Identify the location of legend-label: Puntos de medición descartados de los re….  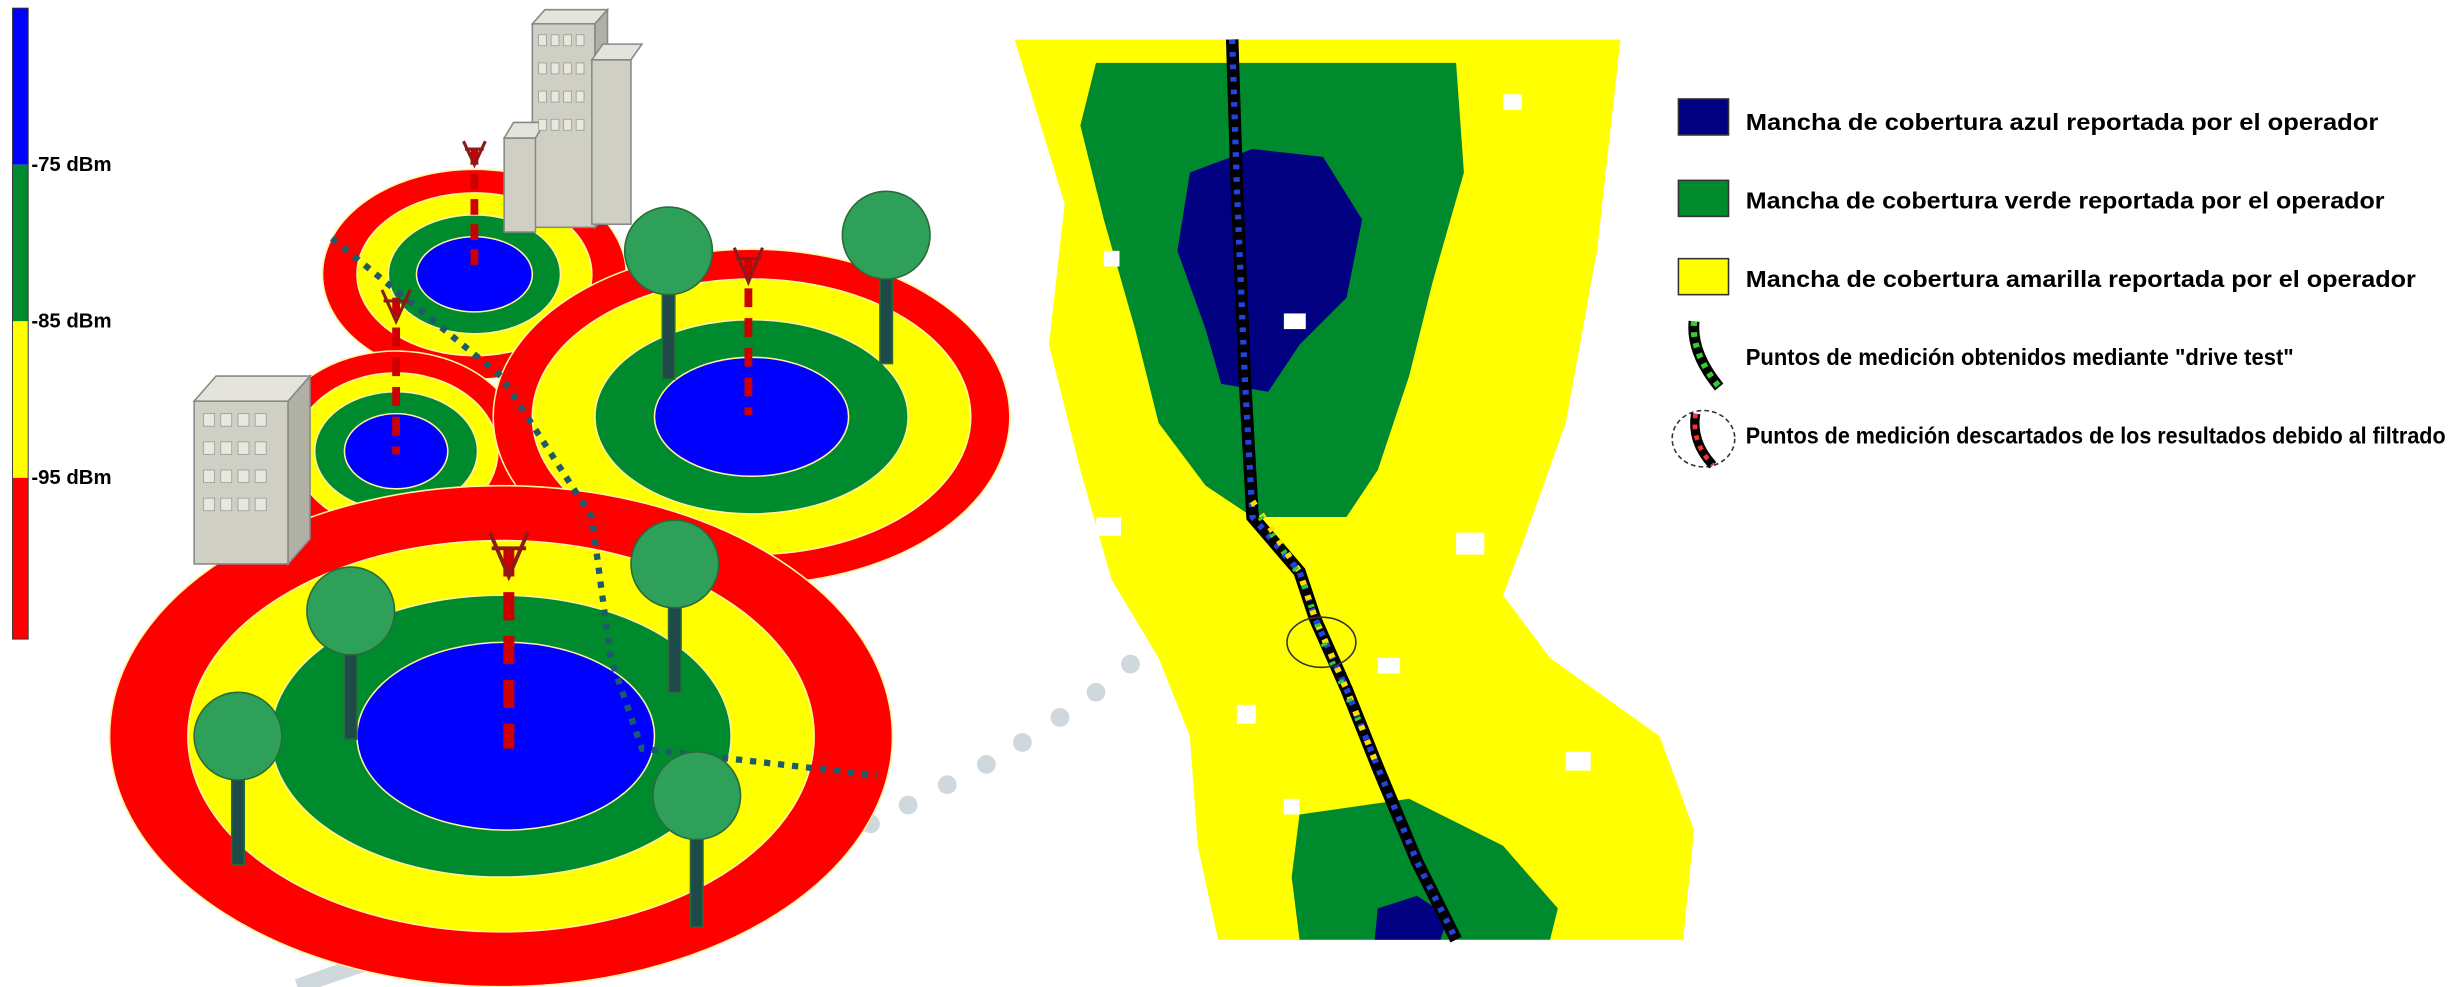
(2096, 435).